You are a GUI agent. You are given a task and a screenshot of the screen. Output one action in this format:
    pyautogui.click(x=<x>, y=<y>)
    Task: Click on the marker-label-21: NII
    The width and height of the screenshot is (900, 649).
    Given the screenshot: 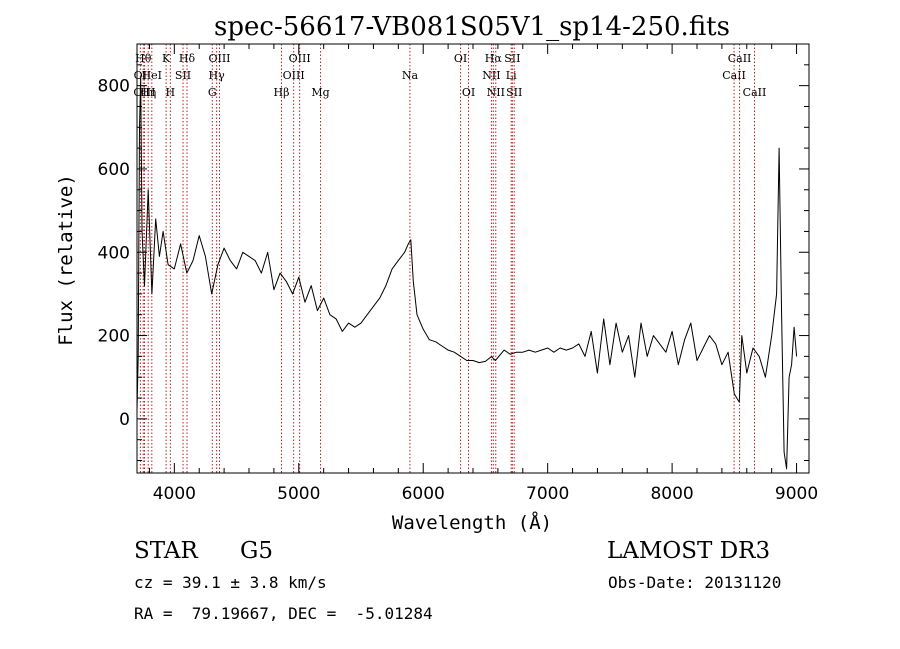 What is the action you would take?
    pyautogui.click(x=496, y=92)
    